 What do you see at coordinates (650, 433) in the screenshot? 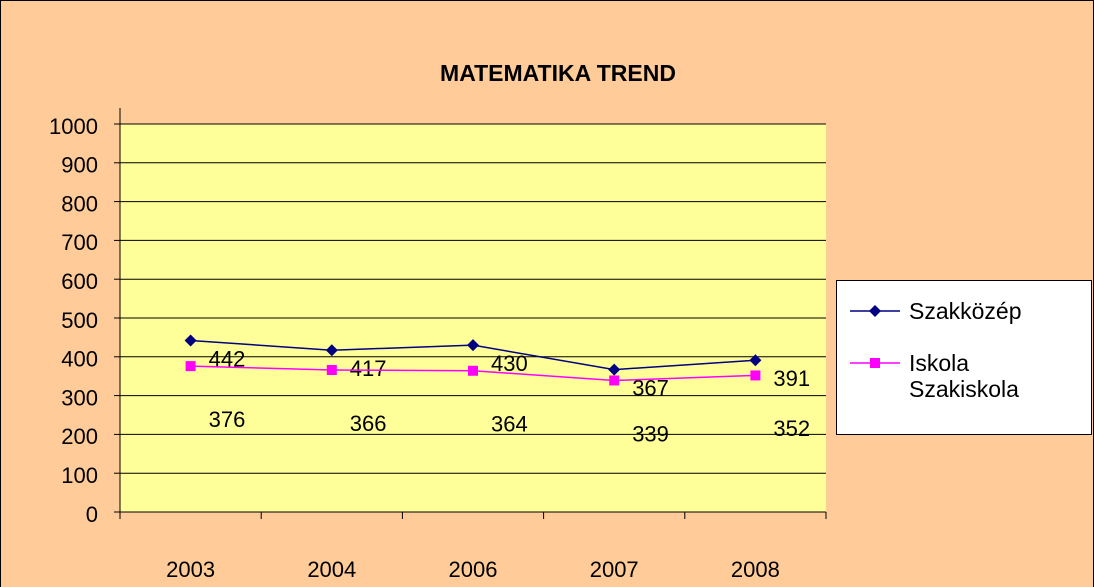
I see `data-label: 339` at bounding box center [650, 433].